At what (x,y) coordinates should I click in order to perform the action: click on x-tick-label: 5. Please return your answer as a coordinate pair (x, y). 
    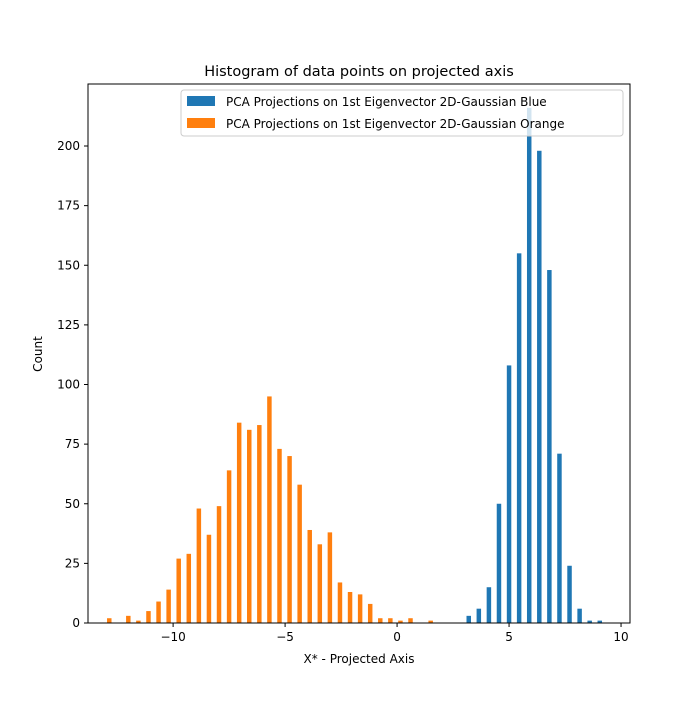
    Looking at the image, I should click on (509, 637).